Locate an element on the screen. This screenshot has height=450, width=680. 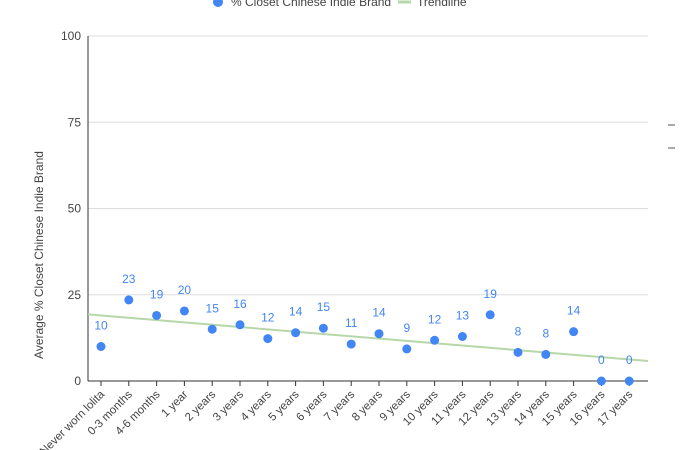
data-label: 10 is located at coordinates (101, 326).